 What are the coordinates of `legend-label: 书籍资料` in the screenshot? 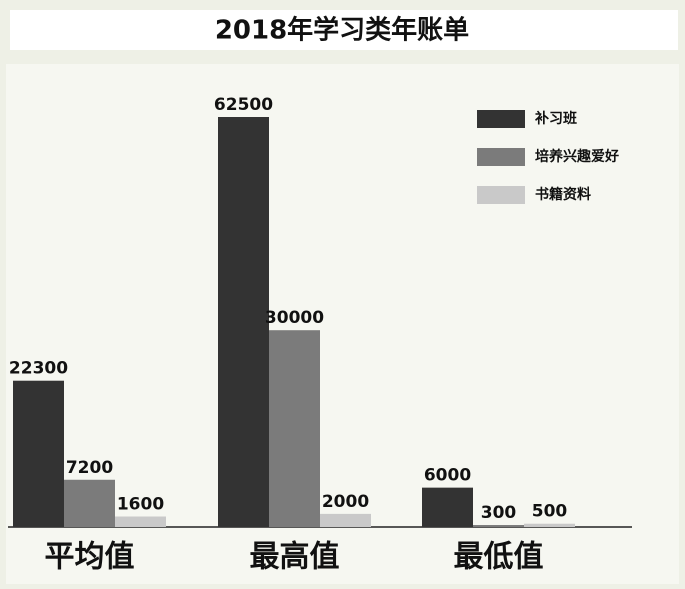 It's located at (563, 194).